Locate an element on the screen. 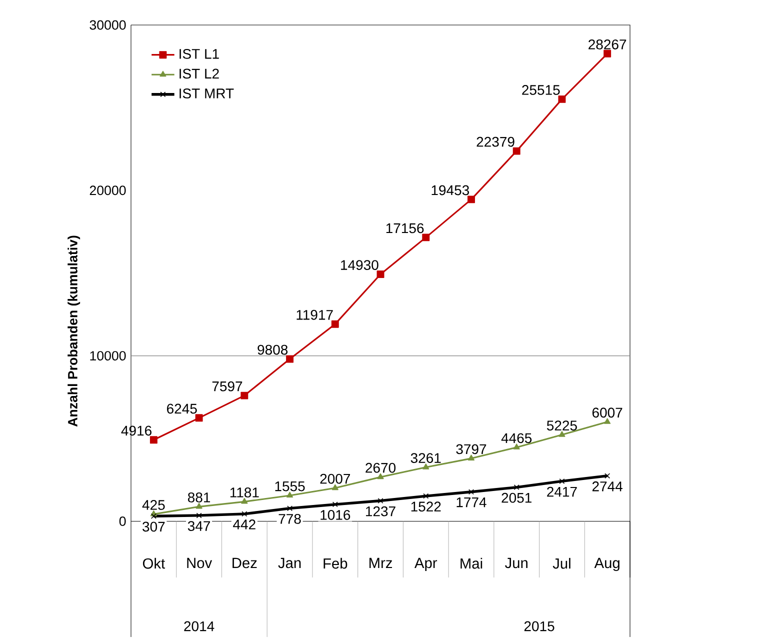 This screenshot has width=773, height=639. legend-label: IST MRT is located at coordinates (207, 93).